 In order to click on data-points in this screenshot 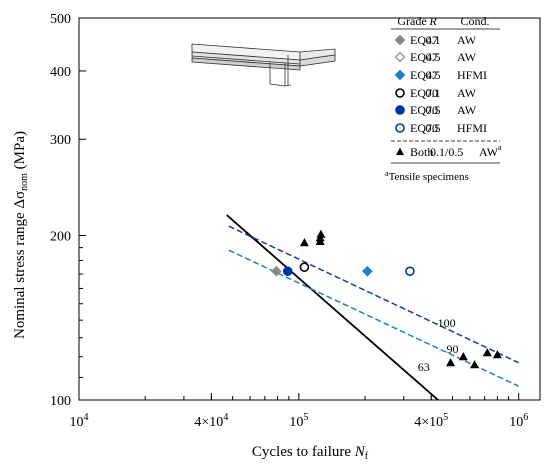, I will do `click(386, 299)`.